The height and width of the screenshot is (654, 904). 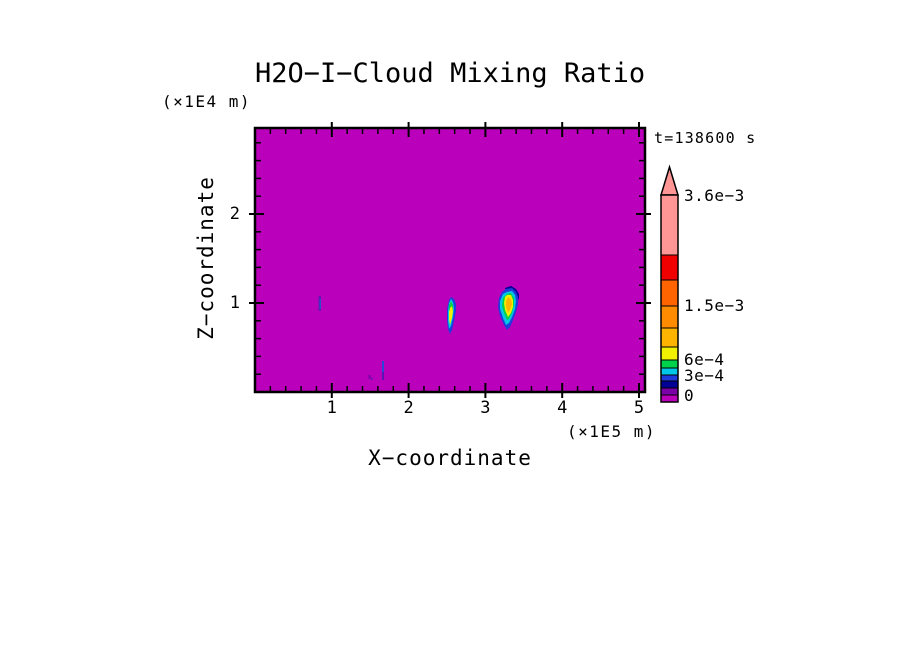 What do you see at coordinates (485, 408) in the screenshot?
I see `x-tick-label: 3` at bounding box center [485, 408].